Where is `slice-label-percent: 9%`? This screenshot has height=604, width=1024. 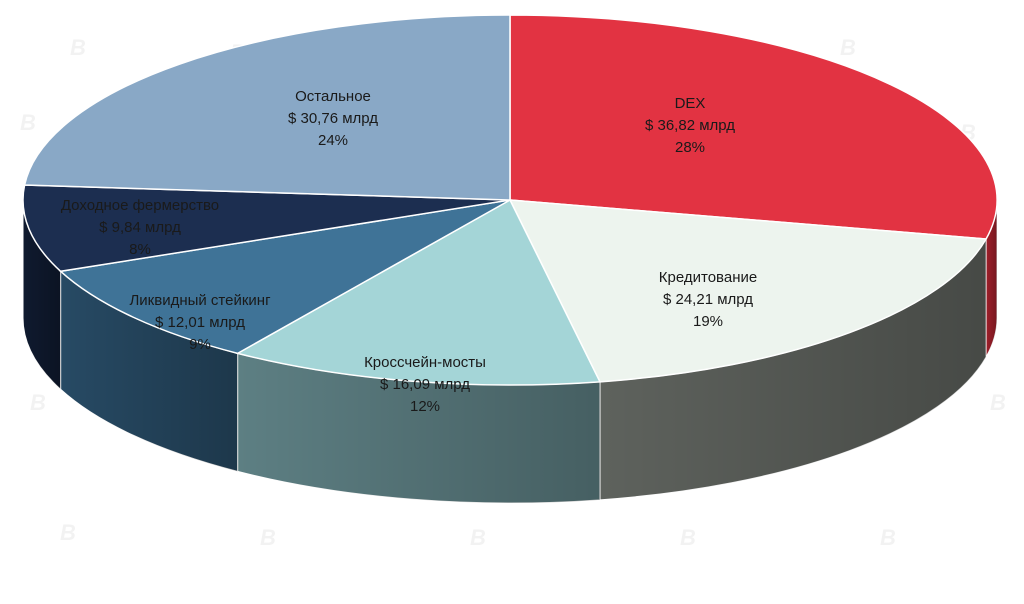
slice-label-percent: 9% is located at coordinates (200, 344).